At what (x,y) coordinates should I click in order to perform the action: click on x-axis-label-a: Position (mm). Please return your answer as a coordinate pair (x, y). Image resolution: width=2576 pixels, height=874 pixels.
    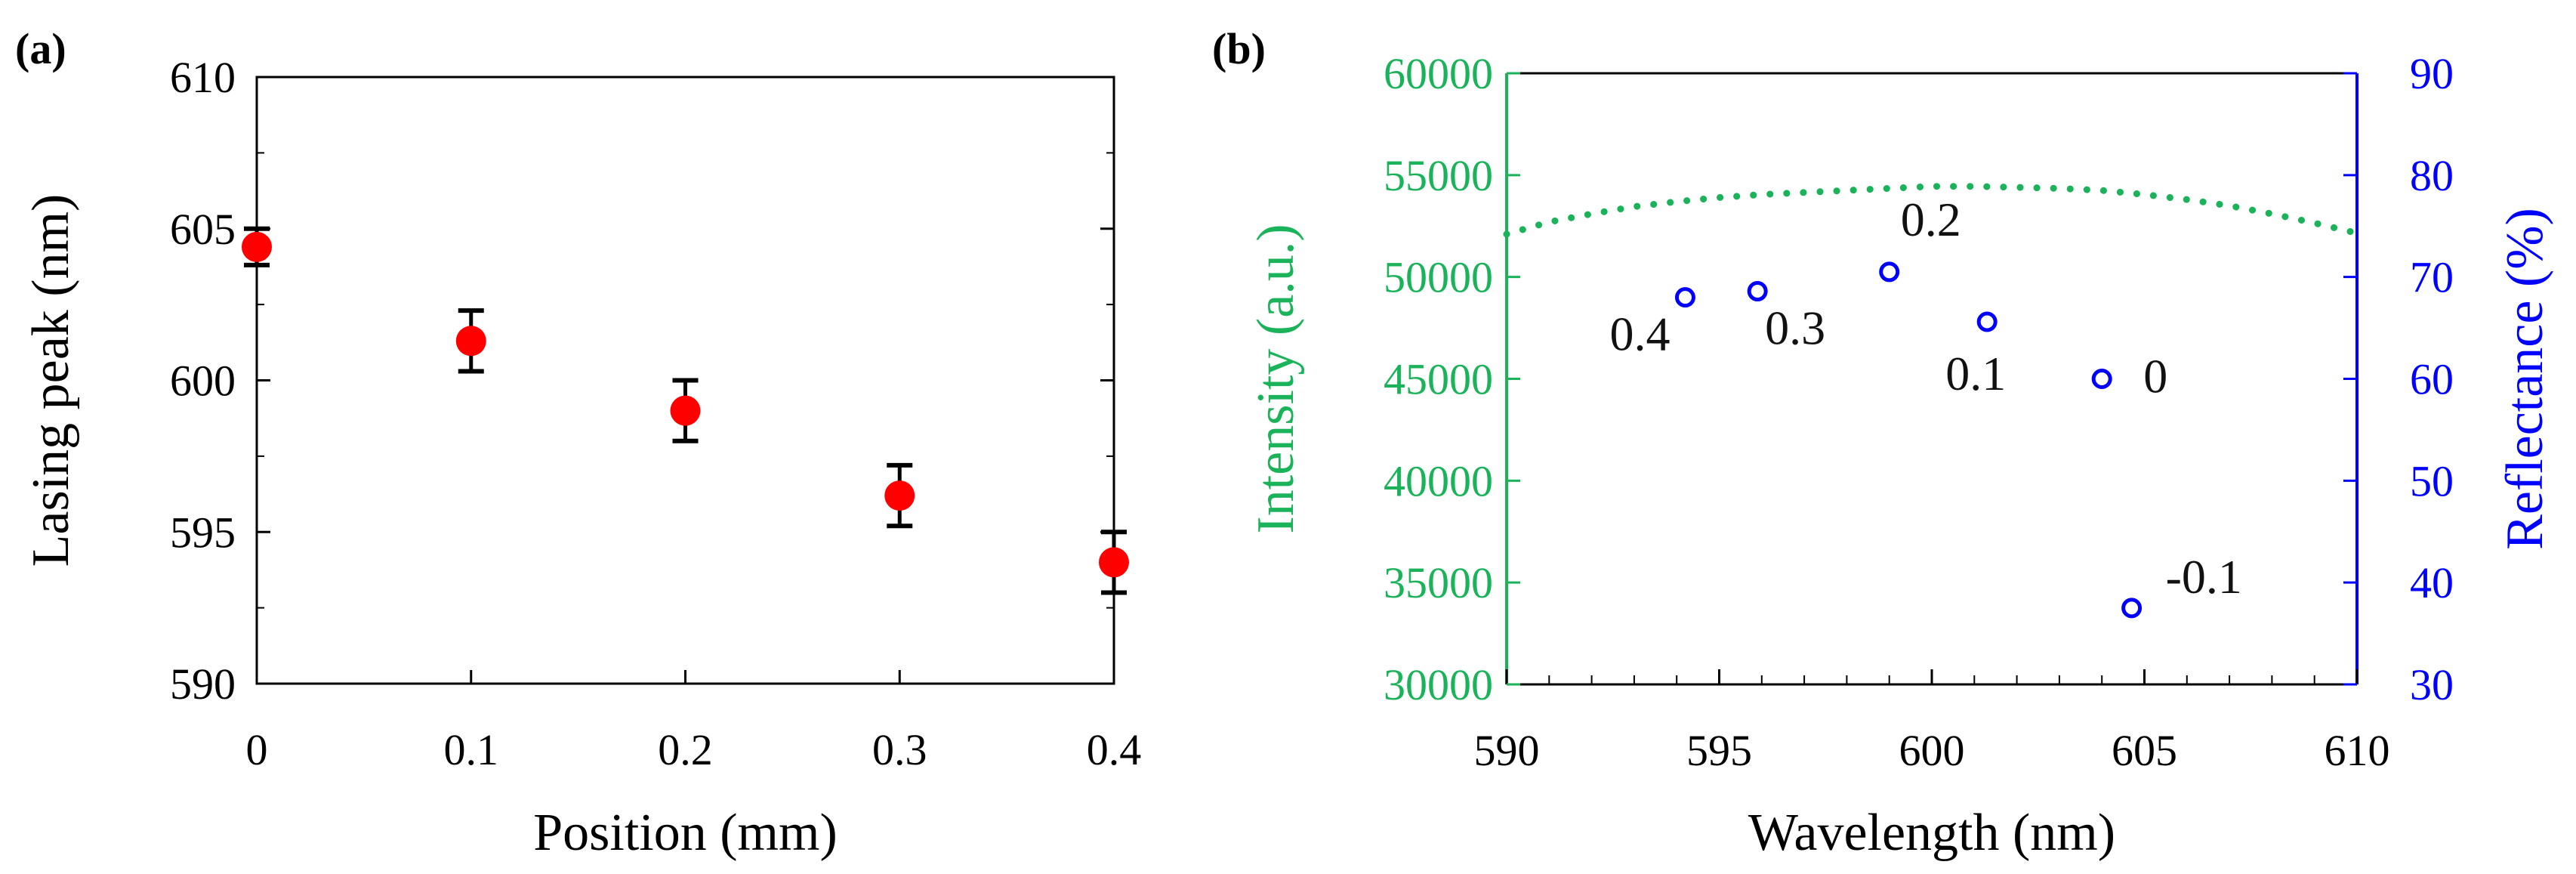
    Looking at the image, I should click on (685, 833).